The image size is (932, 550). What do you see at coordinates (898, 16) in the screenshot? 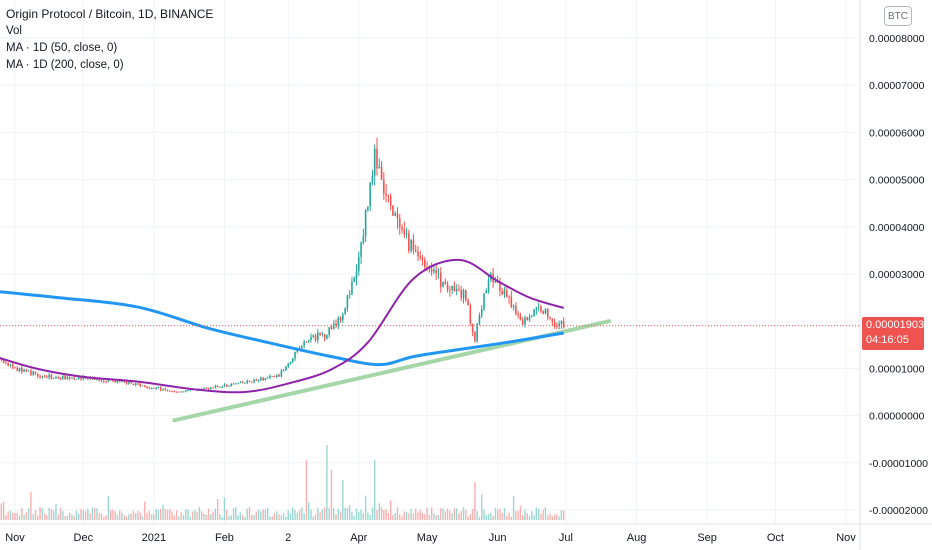
I see `currency-badge: BTC` at bounding box center [898, 16].